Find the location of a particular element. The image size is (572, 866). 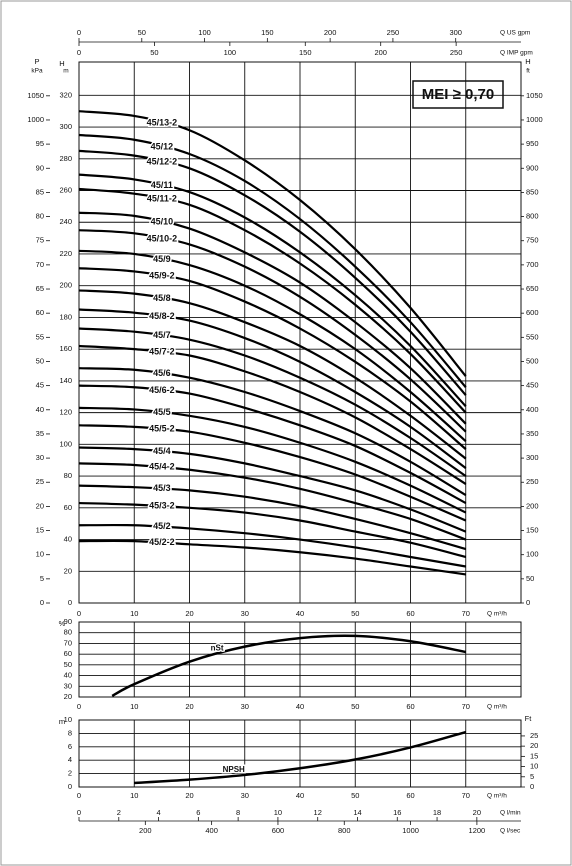

series-label: 45/13-2 is located at coordinates (162, 122).